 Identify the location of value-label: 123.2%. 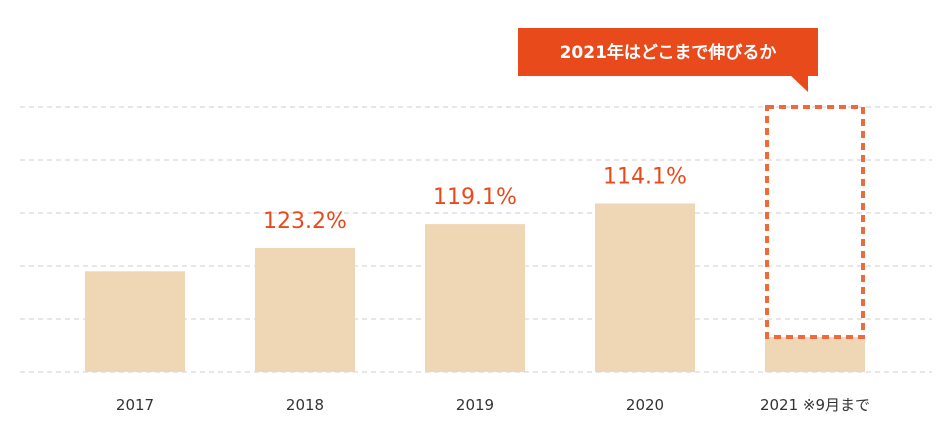
(305, 221).